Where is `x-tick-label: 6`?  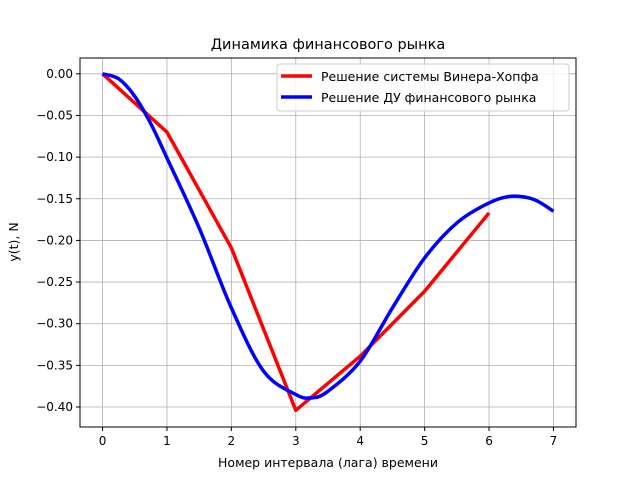 x-tick-label: 6 is located at coordinates (489, 441).